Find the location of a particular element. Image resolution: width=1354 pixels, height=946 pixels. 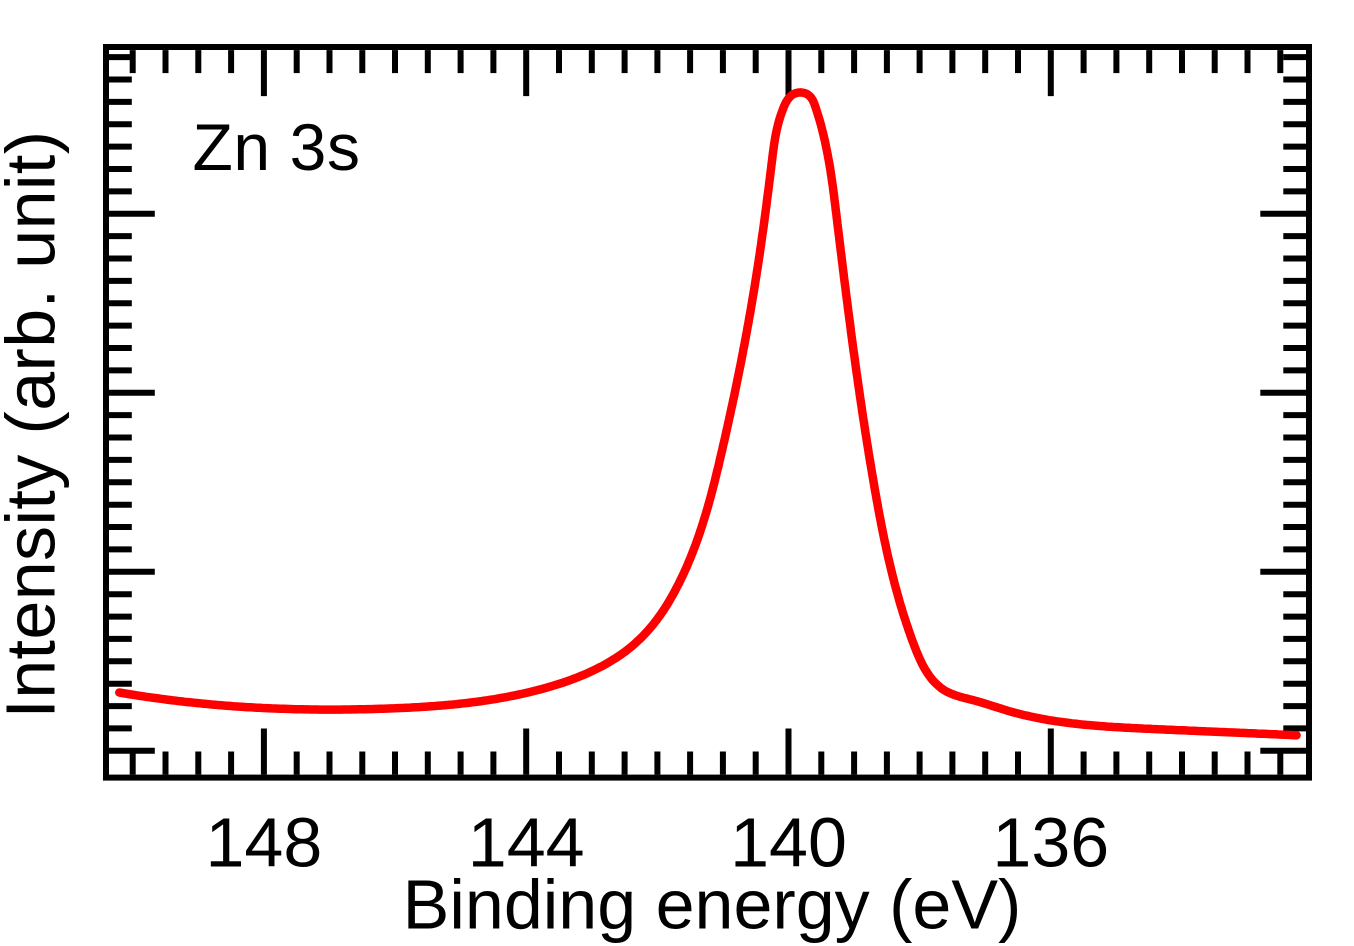

svg-text: Binding energy (eV) is located at coordinates (712, 905).